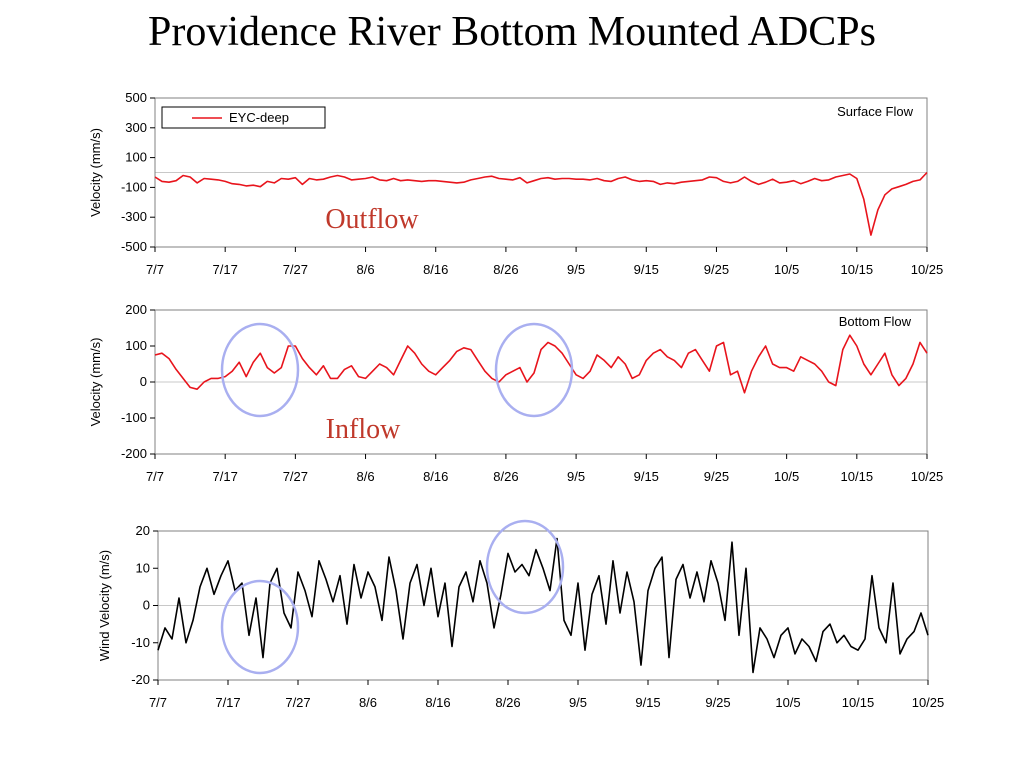 The image size is (1024, 768). I want to click on annotation-outflow: Outflow, so click(372, 219).